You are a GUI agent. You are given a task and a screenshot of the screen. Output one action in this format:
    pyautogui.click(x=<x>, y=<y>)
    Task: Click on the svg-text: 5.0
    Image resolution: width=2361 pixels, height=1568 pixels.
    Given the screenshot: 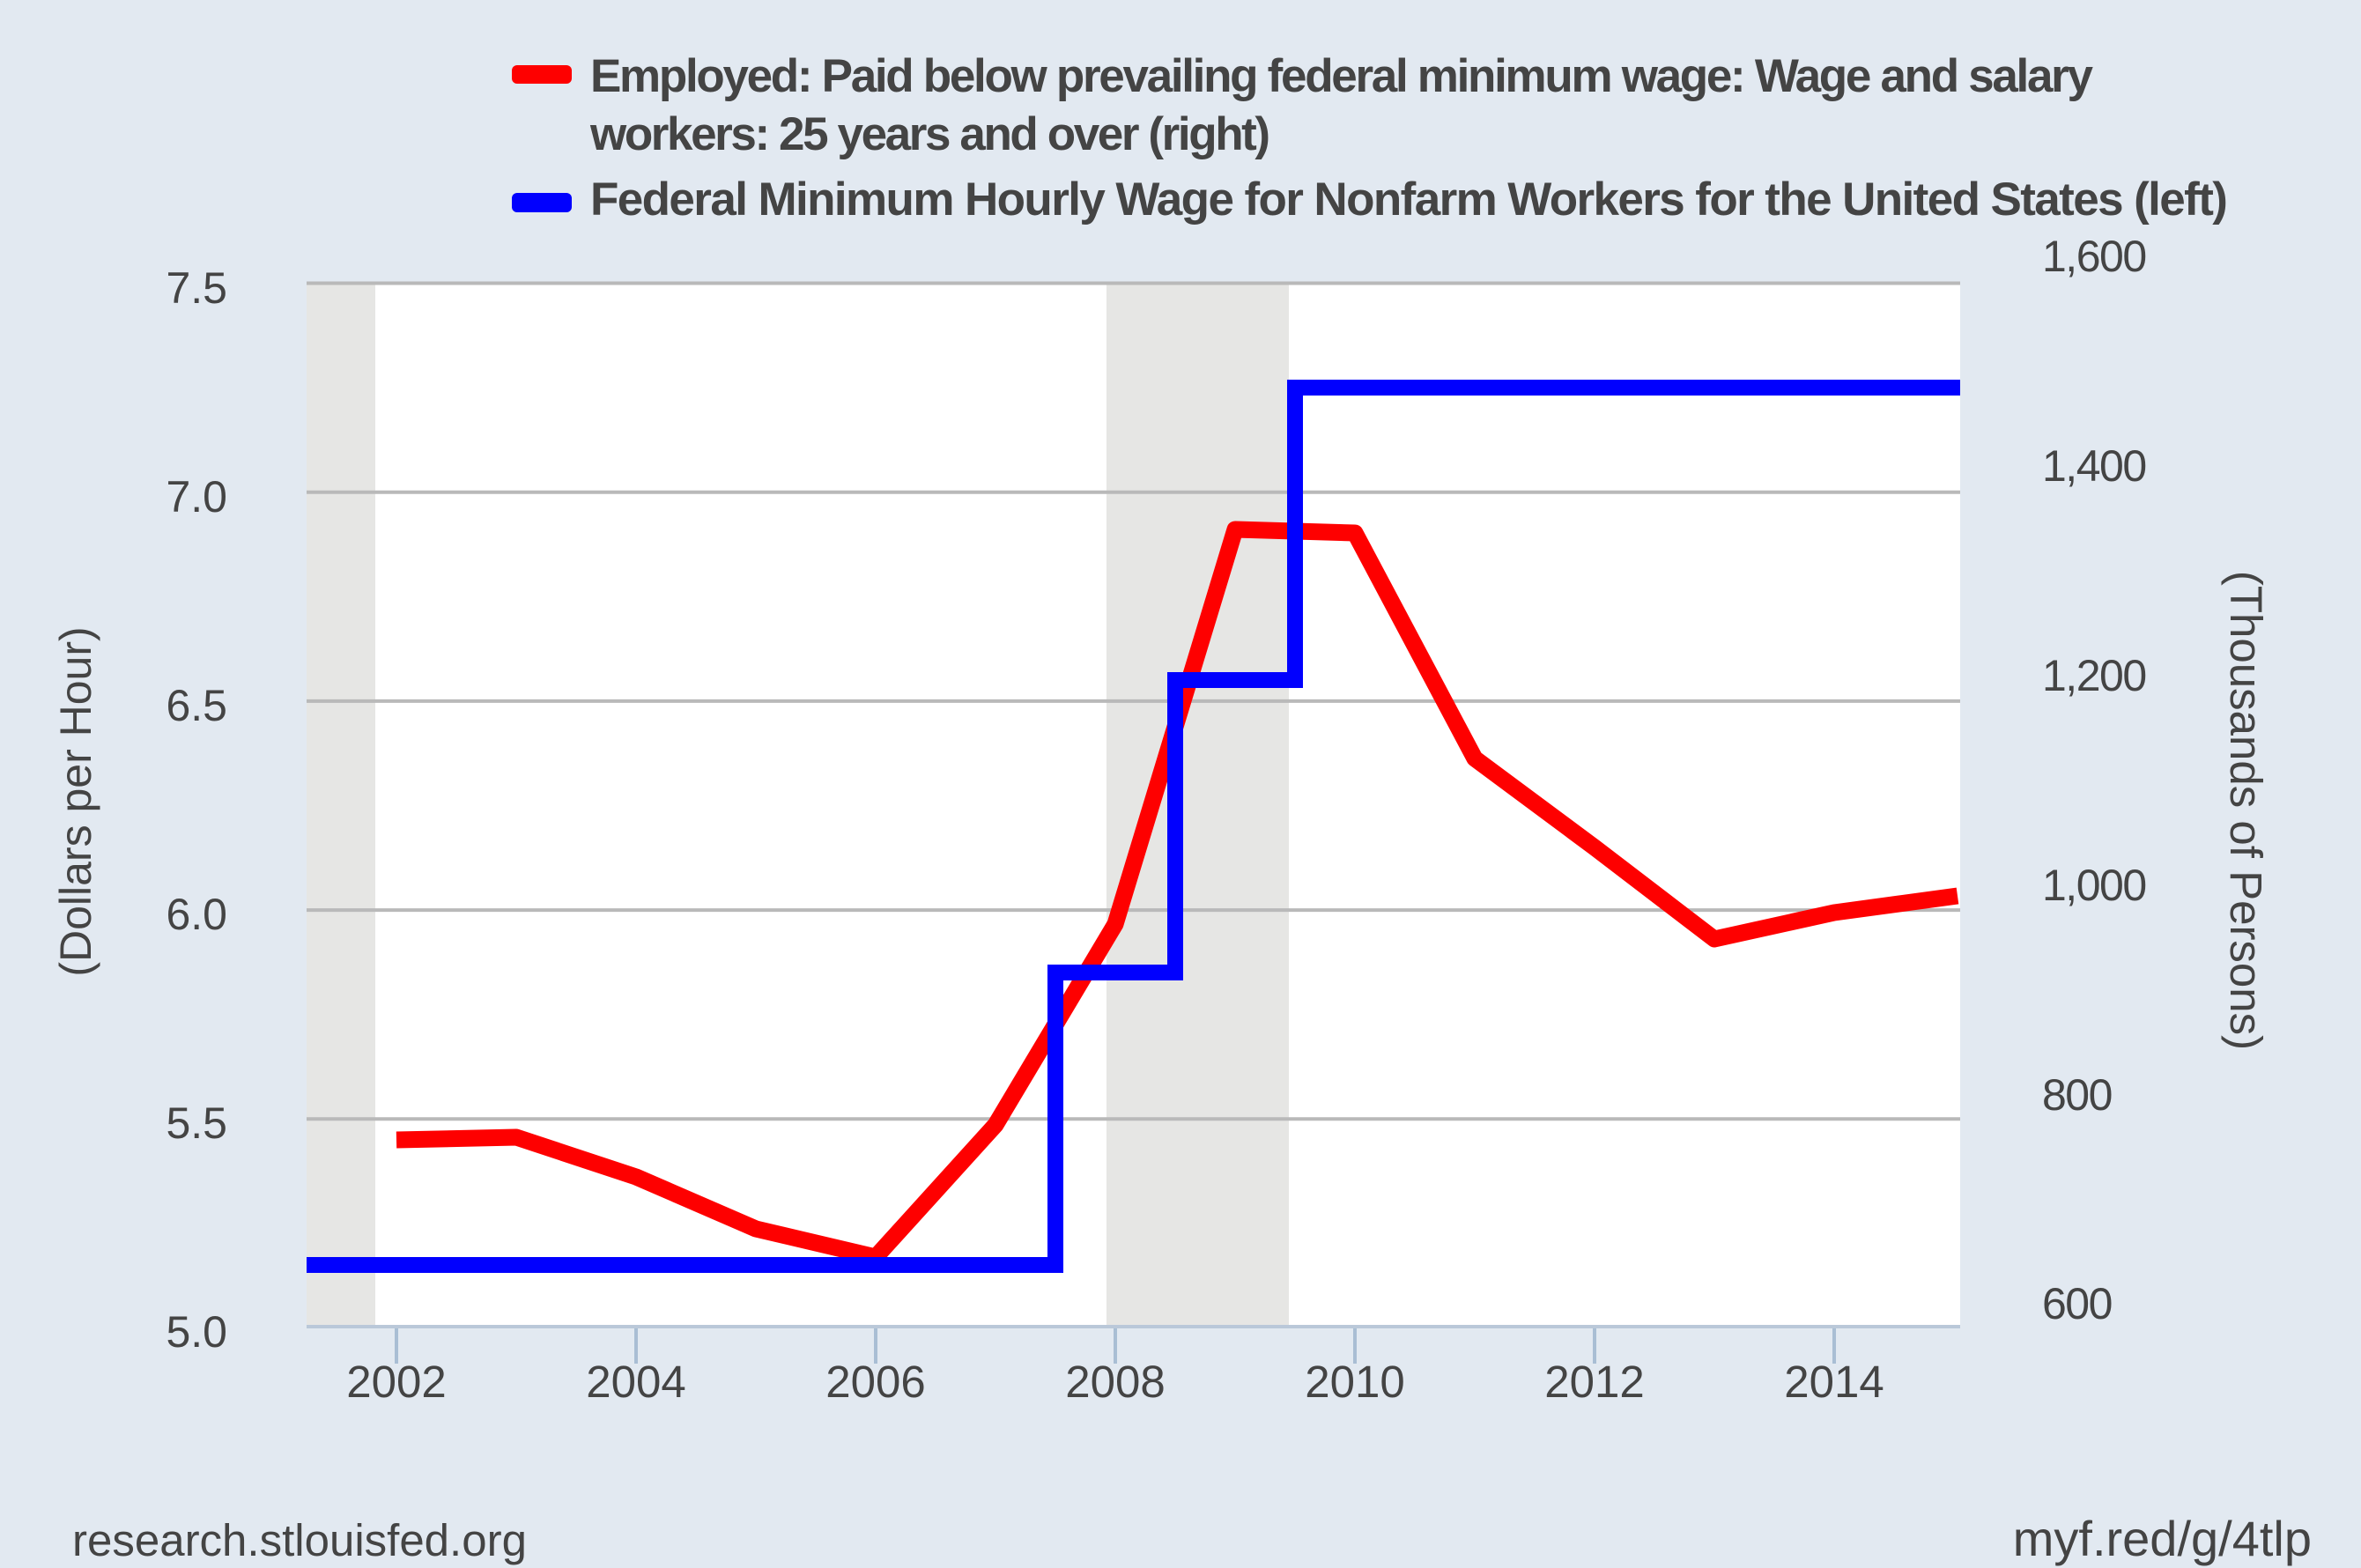 What is the action you would take?
    pyautogui.click(x=196, y=1332)
    